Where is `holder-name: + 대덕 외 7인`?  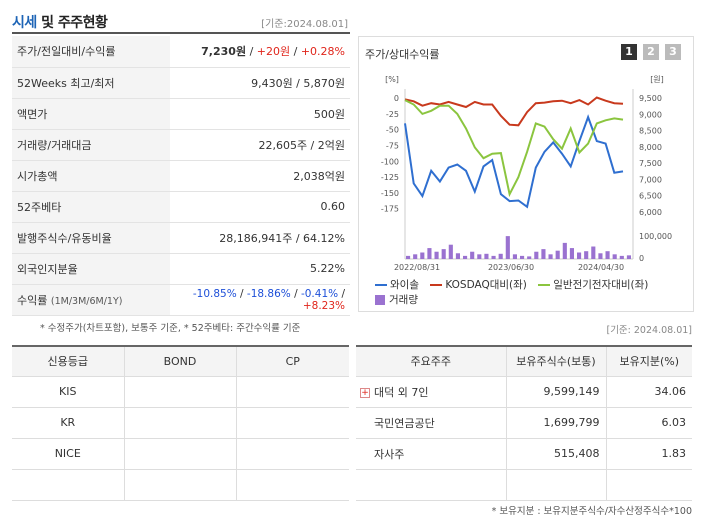
holder-name: + 대덕 외 7인 is located at coordinates (431, 392).